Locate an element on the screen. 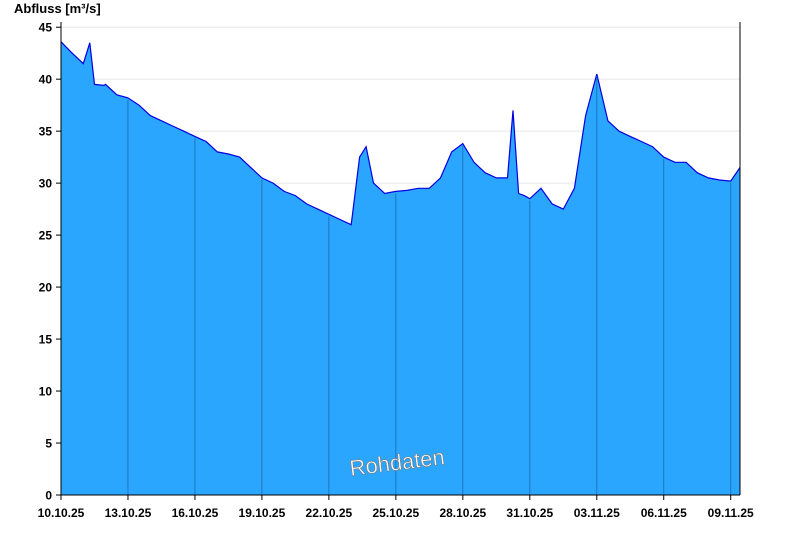  x-tick-label: 16.10.25 is located at coordinates (195, 513).